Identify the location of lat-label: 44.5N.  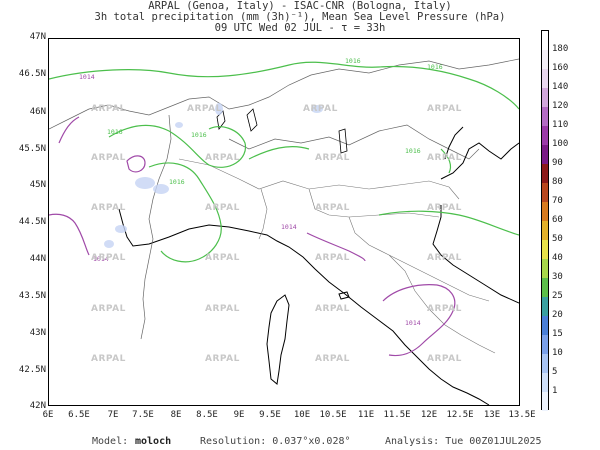
(32, 222).